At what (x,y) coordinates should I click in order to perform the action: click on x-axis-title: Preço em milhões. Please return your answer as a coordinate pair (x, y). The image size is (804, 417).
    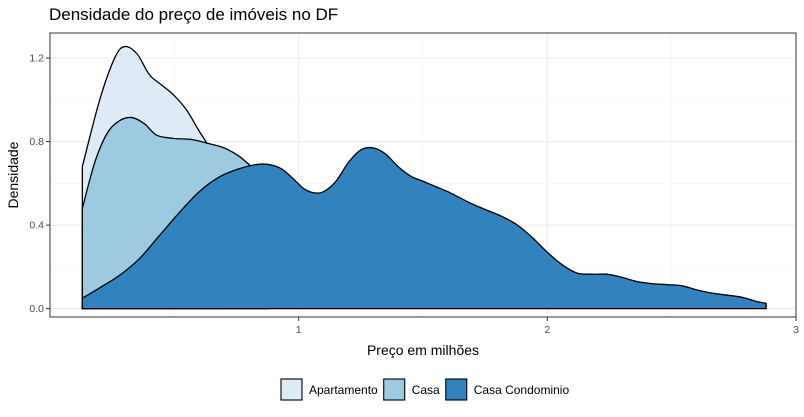
    Looking at the image, I should click on (423, 350).